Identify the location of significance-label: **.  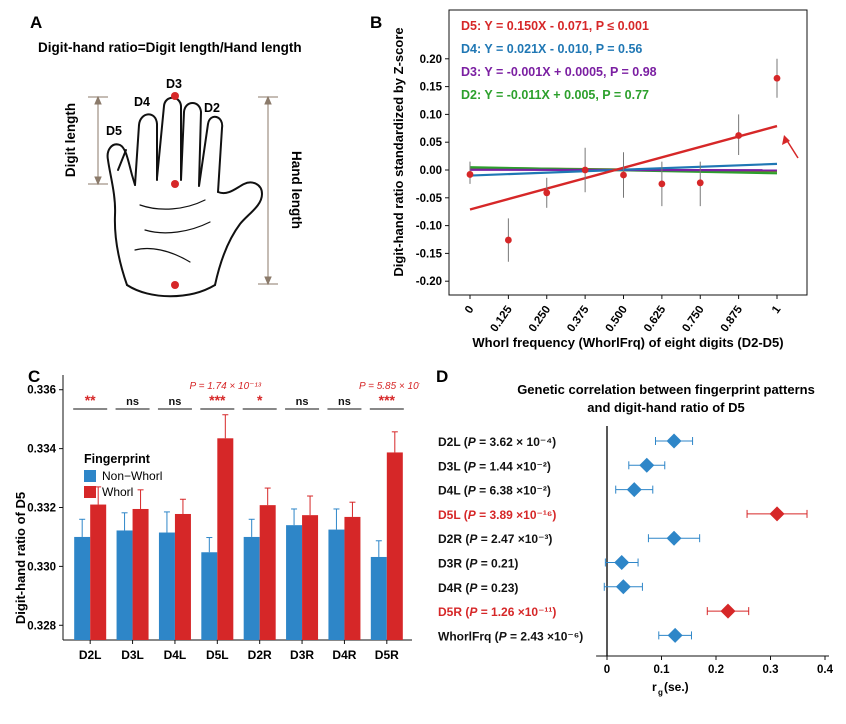
(90, 400).